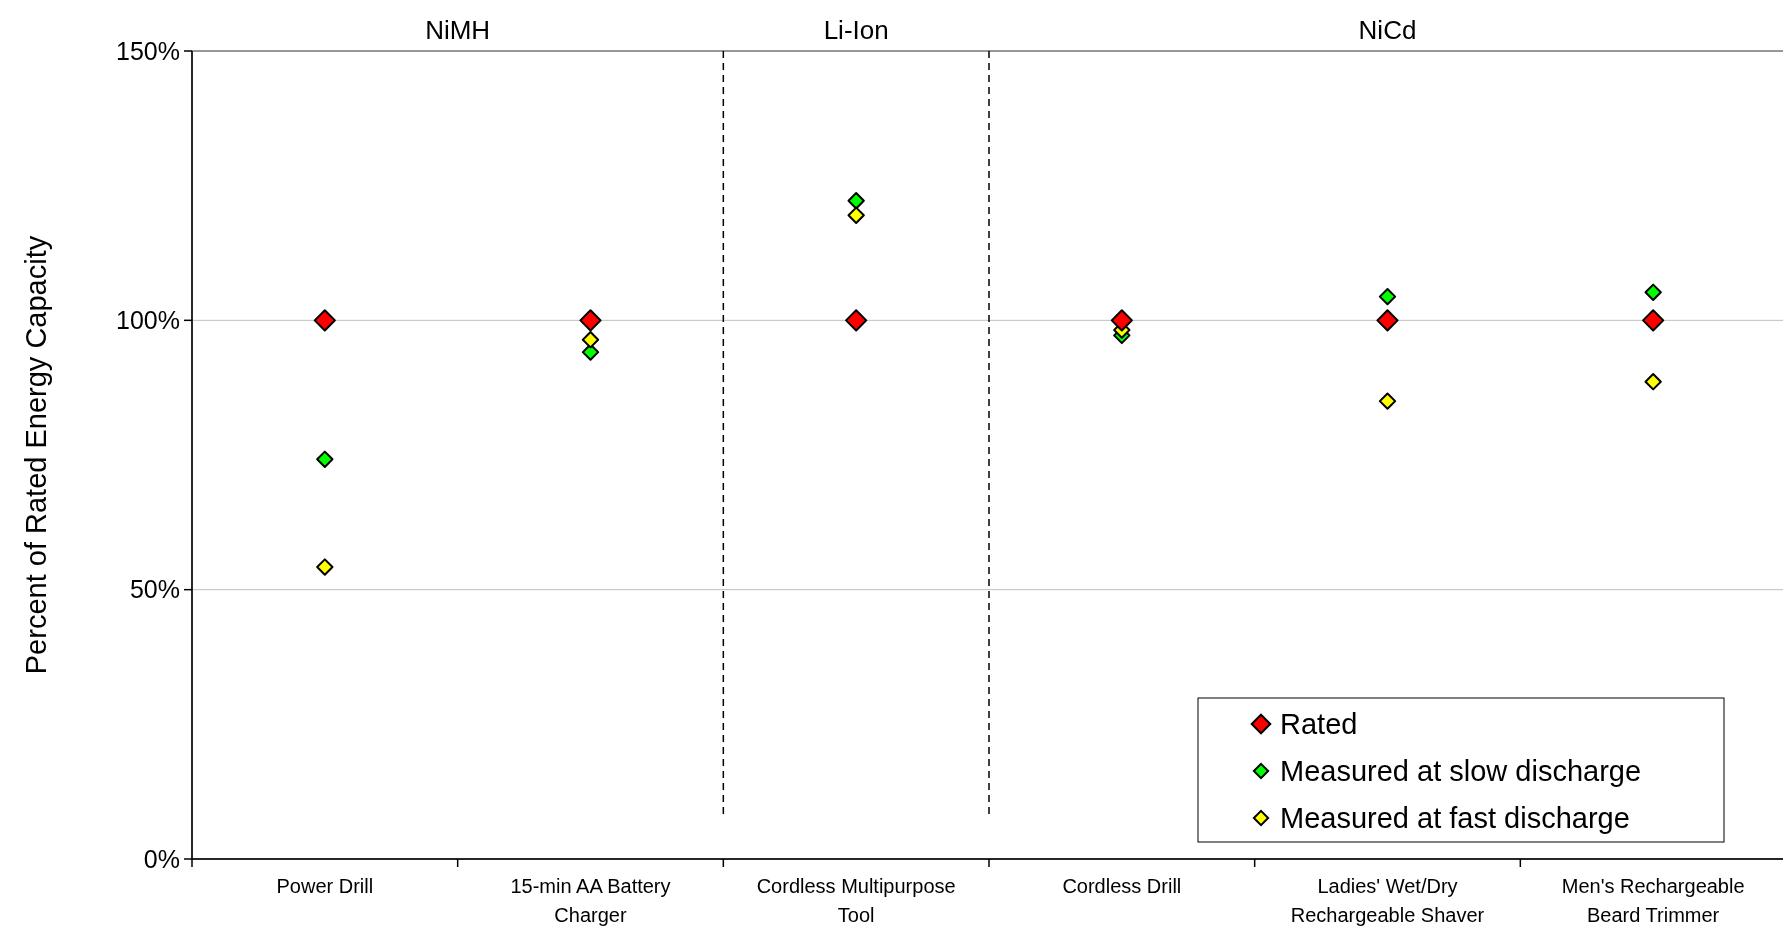 This screenshot has height=935, width=1791. Describe the element at coordinates (154, 589) in the screenshot. I see `y-tick-label: 50%` at that location.